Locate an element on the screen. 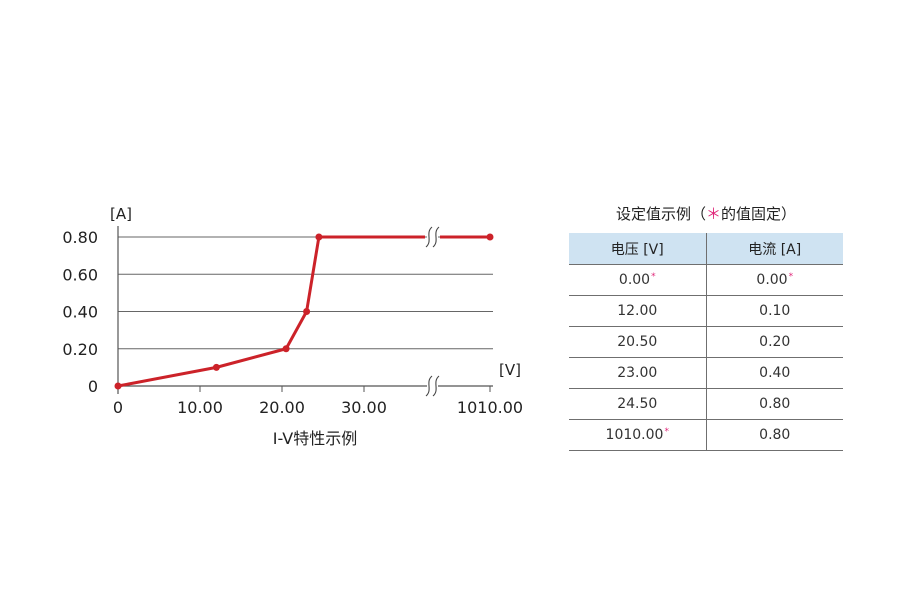 The image size is (900, 600). y-tick-label-0: 0 is located at coordinates (93, 386).